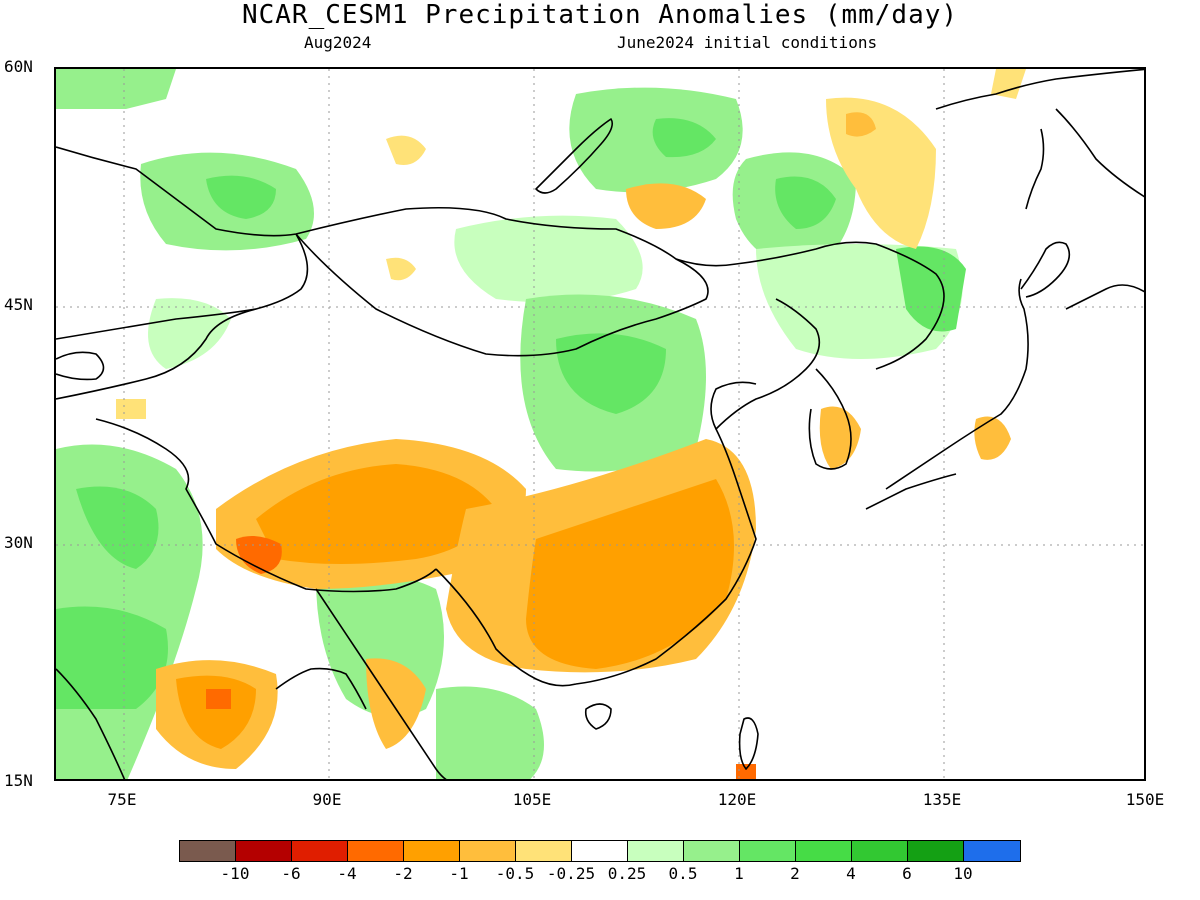 The image size is (1200, 900). What do you see at coordinates (1035, 169) in the screenshot?
I see `sakhalin-coast` at bounding box center [1035, 169].